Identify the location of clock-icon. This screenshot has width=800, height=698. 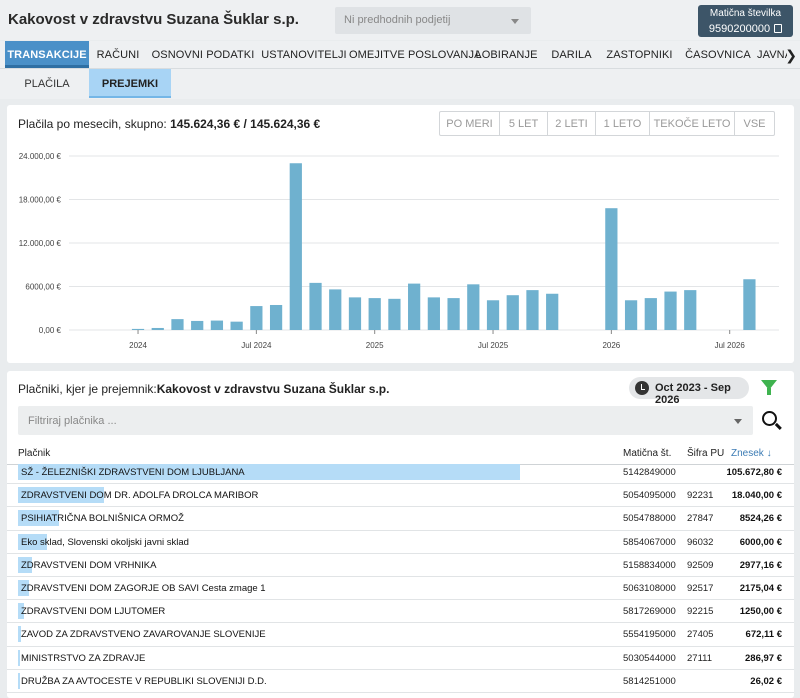
(642, 388).